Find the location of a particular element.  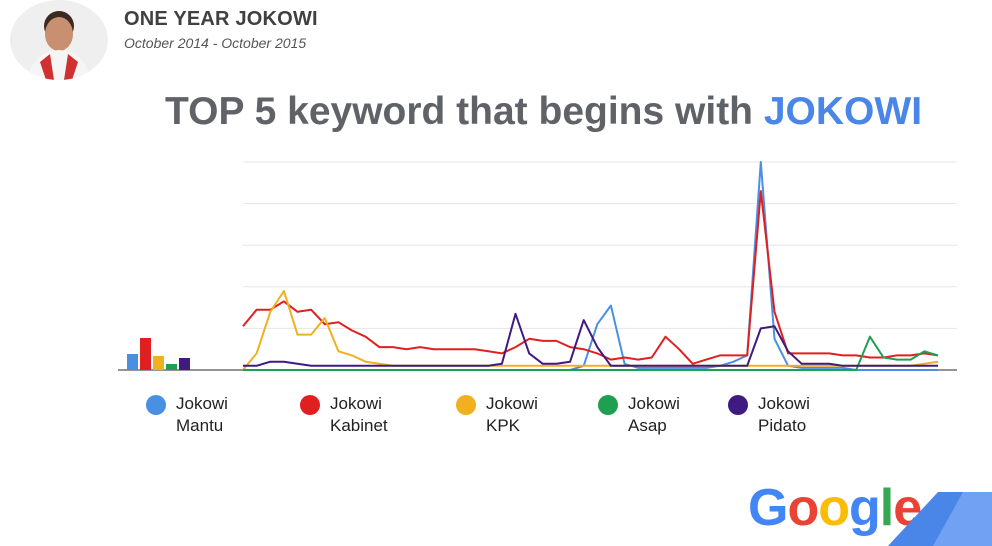

legend-item: Jokowi KPK is located at coordinates (511, 415).